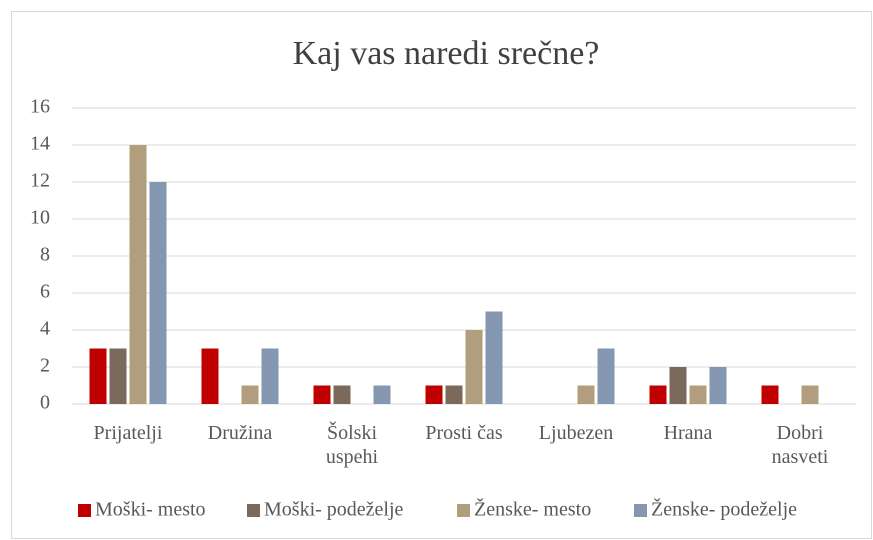 The width and height of the screenshot is (873, 540). Describe the element at coordinates (40, 107) in the screenshot. I see `y-tick-label: 16` at that location.